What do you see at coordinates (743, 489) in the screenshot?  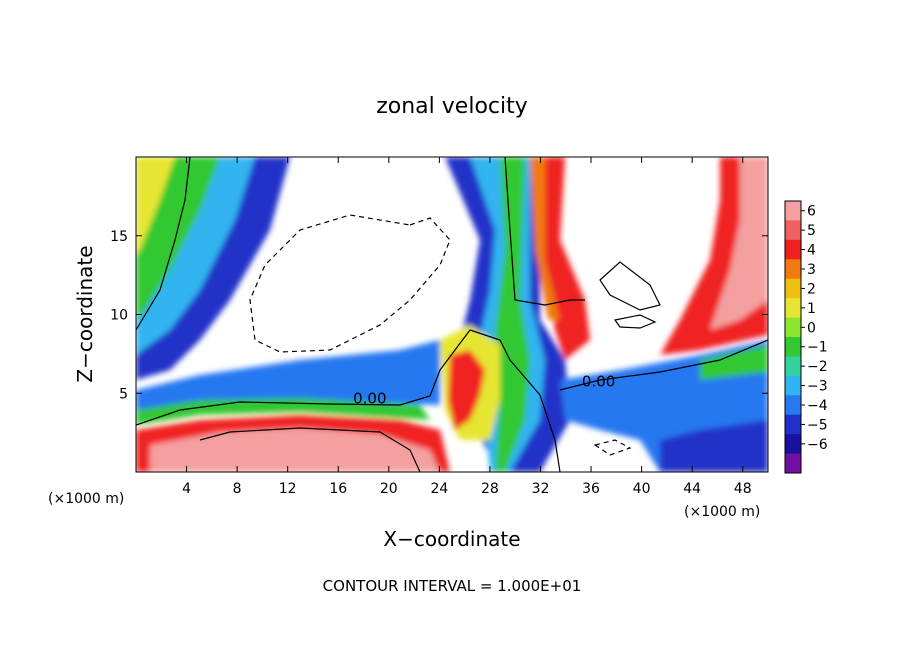 I see `x-tick-label: 48` at bounding box center [743, 489].